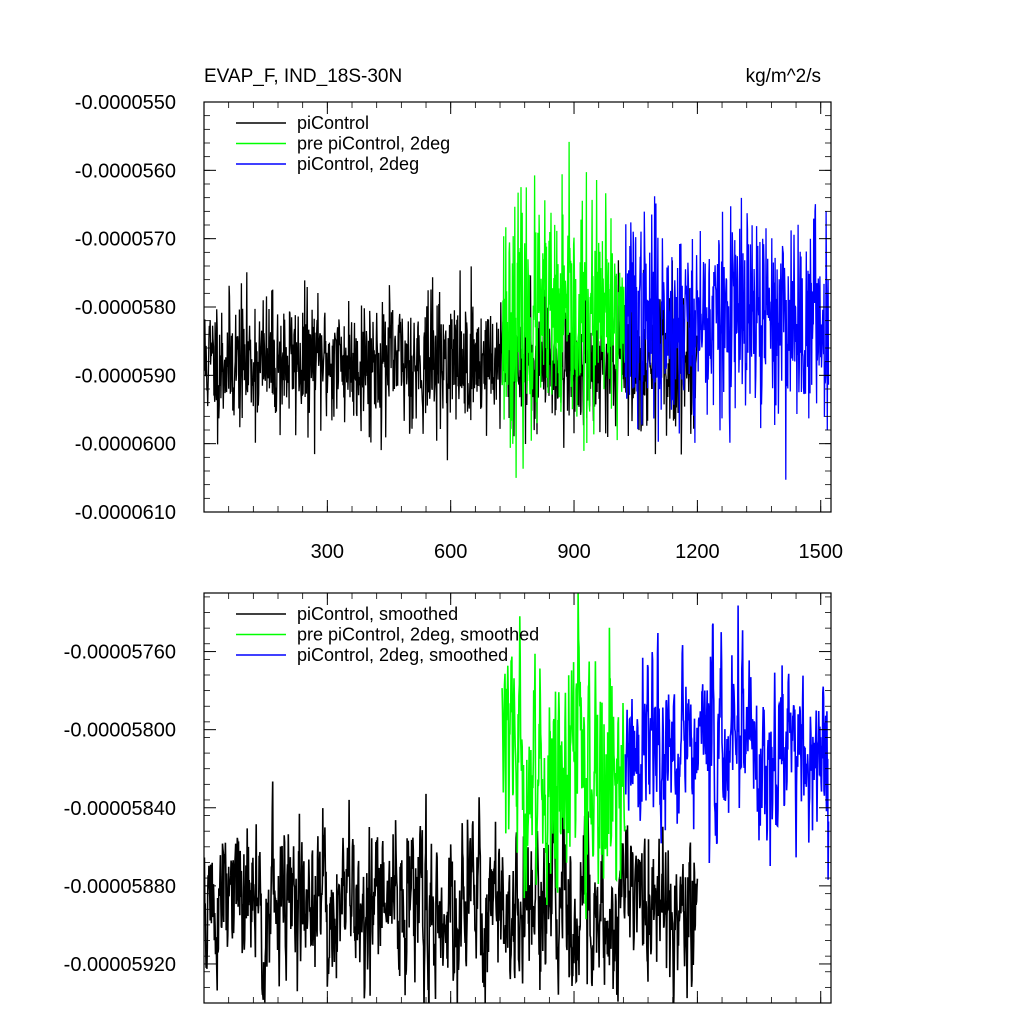 This screenshot has height=1029, width=1024. I want to click on y-tick-label: -0.0000600, so click(125, 445).